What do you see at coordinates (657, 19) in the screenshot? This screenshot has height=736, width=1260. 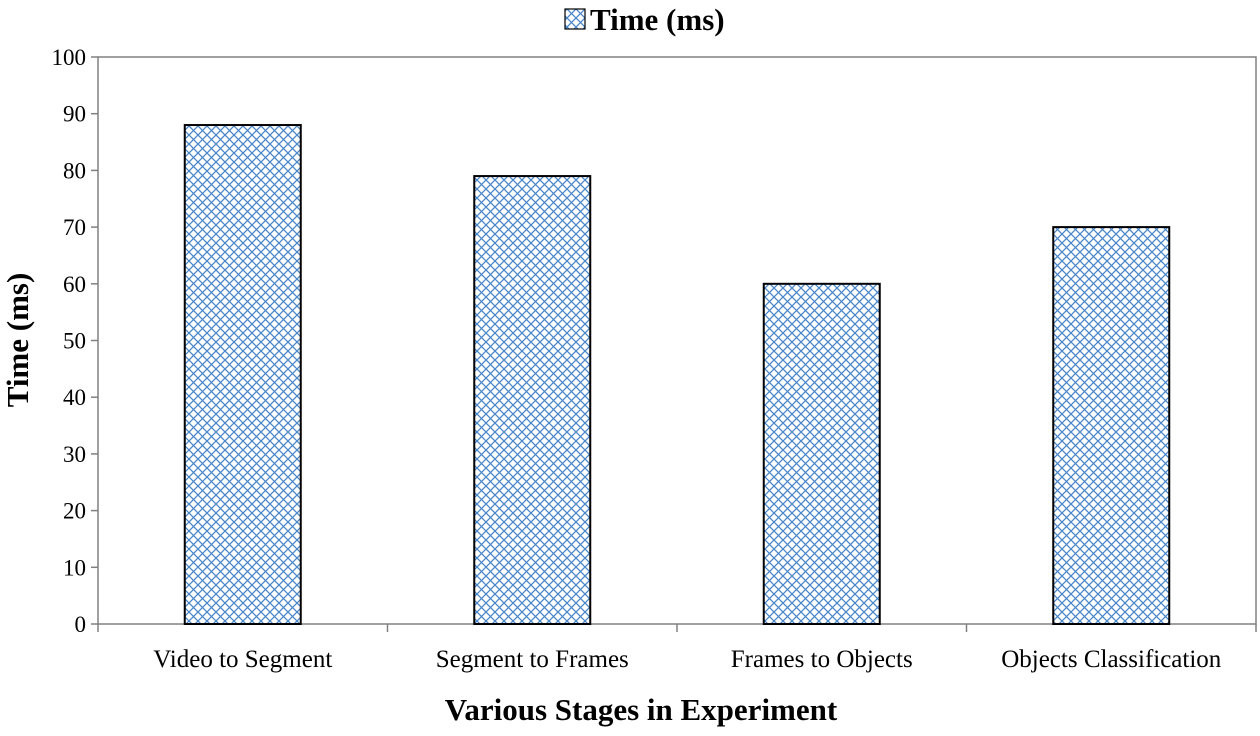 I see `legend-label: Time (ms)` at bounding box center [657, 19].